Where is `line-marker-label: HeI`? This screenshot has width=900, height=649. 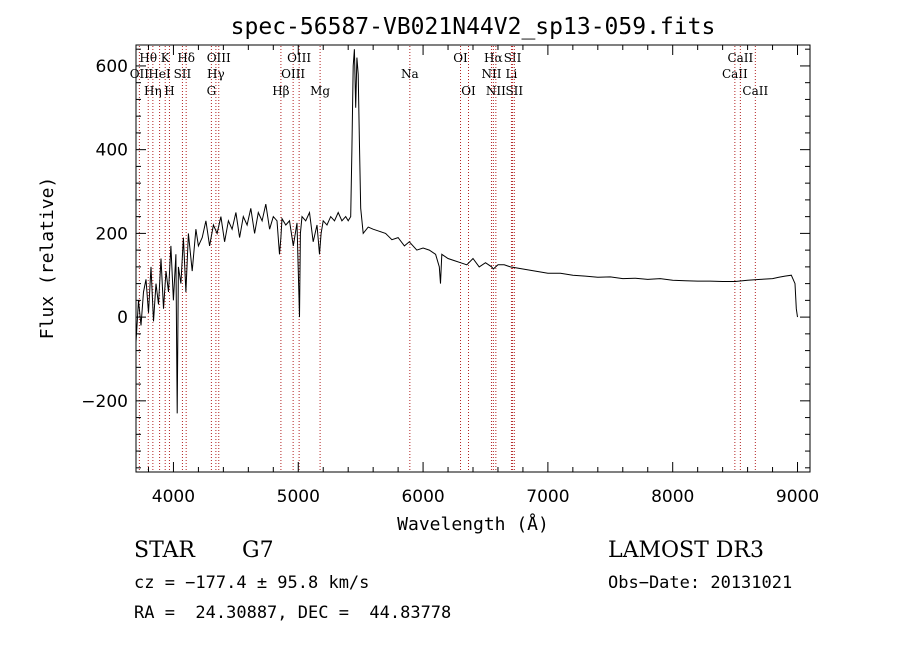
line-marker-label: HeI is located at coordinates (159, 74).